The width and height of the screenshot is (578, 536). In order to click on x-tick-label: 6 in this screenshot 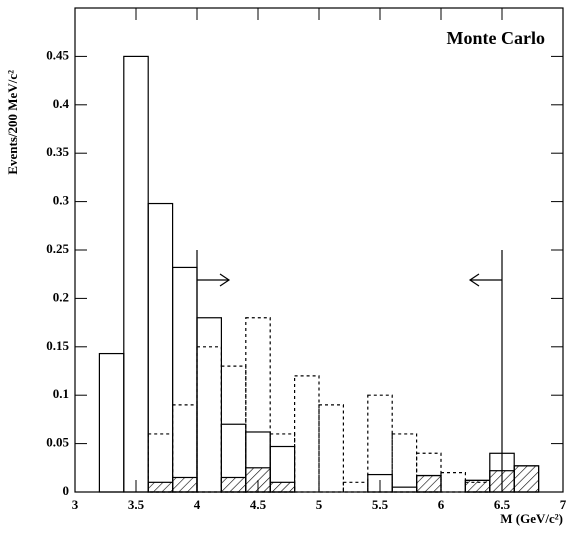, I will do `click(441, 504)`.